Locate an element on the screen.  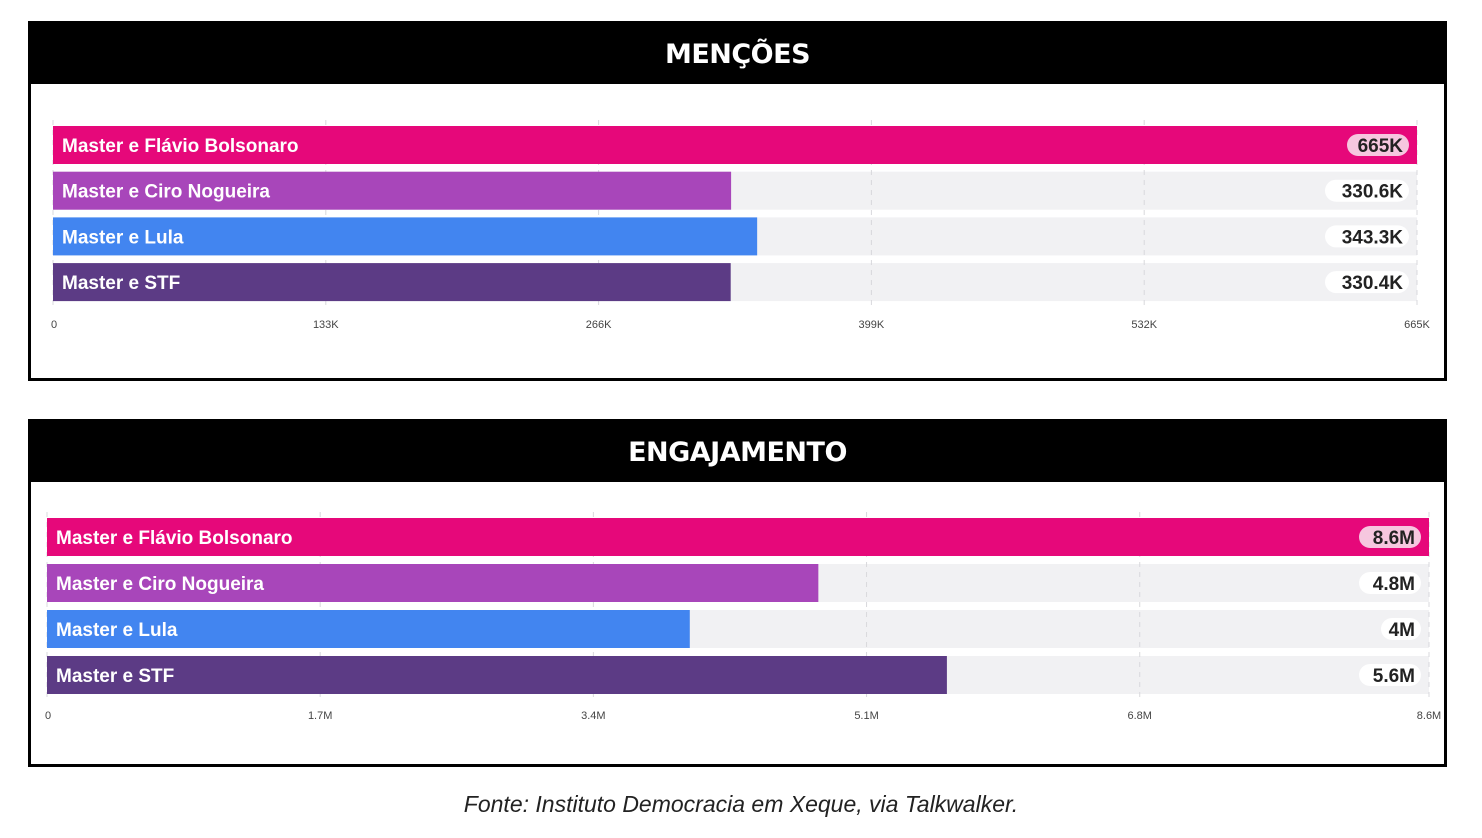
x-tick-label: 8.6M is located at coordinates (1429, 716).